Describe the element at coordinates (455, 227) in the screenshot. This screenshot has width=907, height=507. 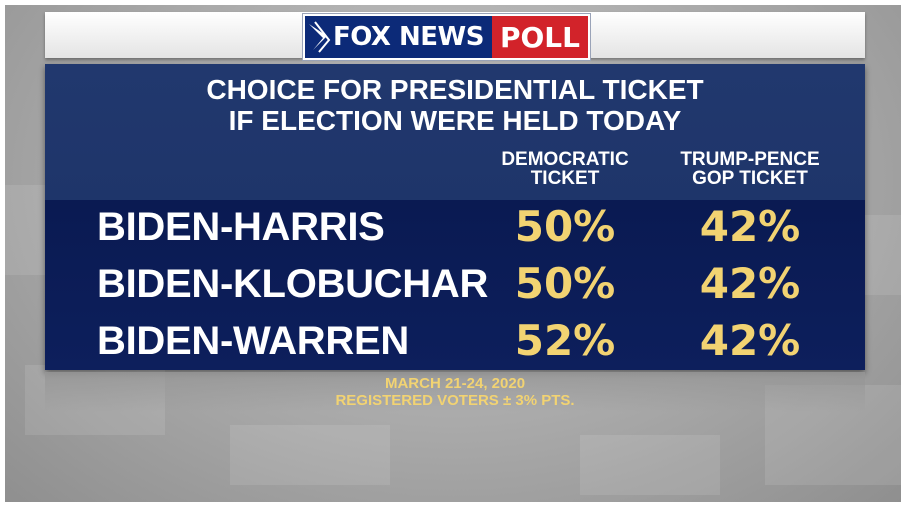
I see `result-row: BIDEN-HARRIS 50% 42%` at that location.